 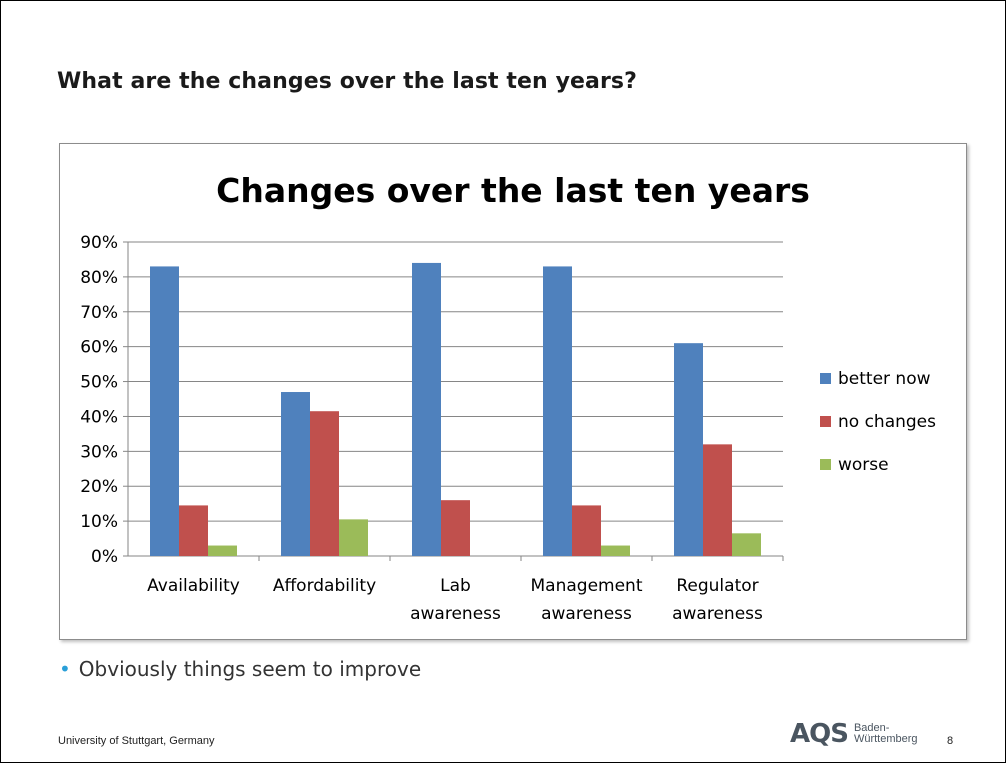 What do you see at coordinates (99, 452) in the screenshot?
I see `y-tick-label: 30%` at bounding box center [99, 452].